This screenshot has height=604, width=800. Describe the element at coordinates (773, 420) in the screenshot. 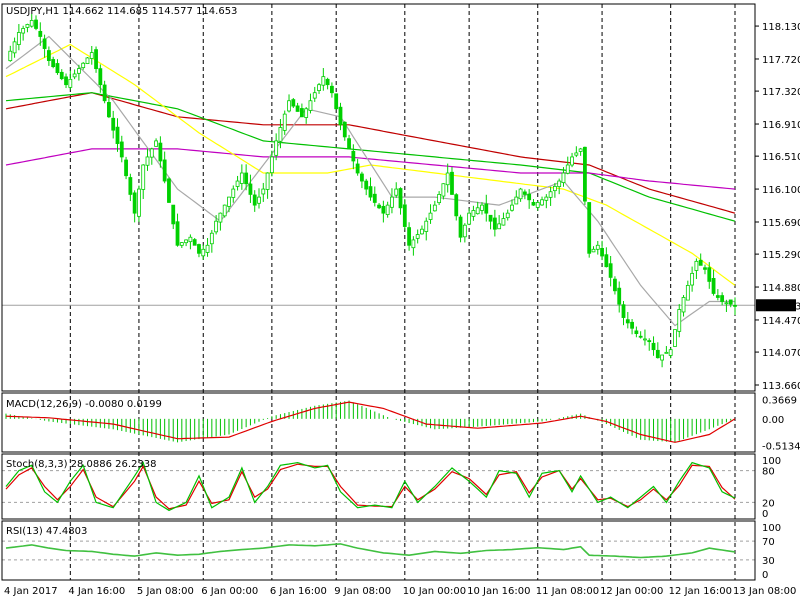

I see `macd-axis-label: 0.00` at that location.